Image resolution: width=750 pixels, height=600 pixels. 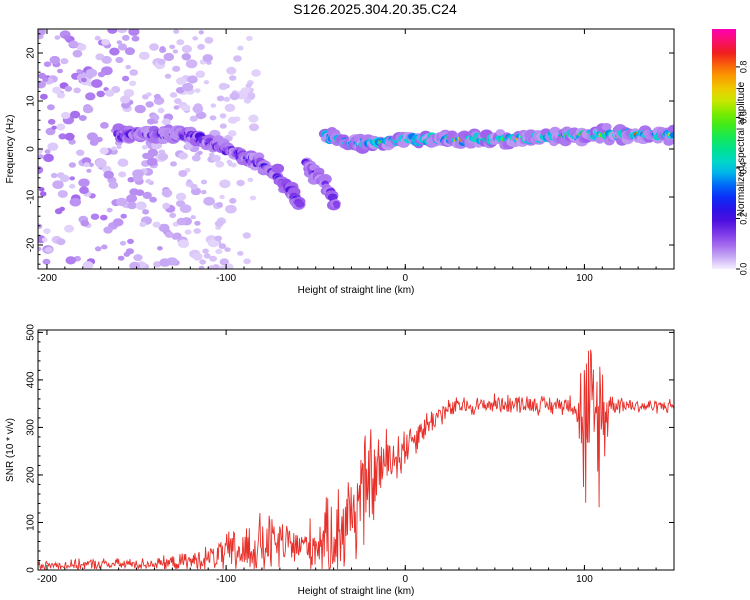 What do you see at coordinates (743, 67) in the screenshot?
I see `colorbar-tick-label: 0.8` at bounding box center [743, 67].